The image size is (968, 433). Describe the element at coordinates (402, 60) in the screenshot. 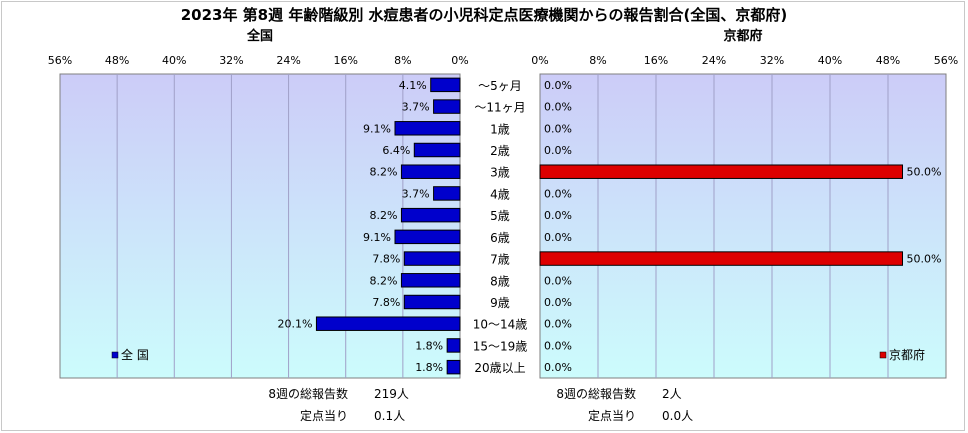

I see `national-tick-label: 8%` at that location.